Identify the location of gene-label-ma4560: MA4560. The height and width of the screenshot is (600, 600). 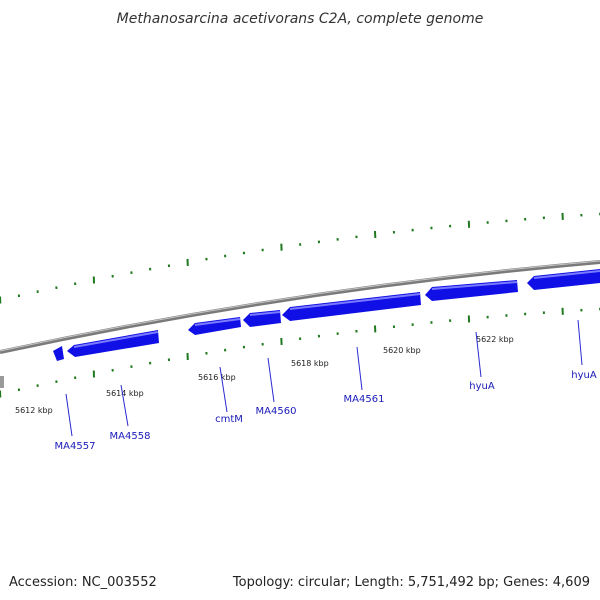
(276, 411).